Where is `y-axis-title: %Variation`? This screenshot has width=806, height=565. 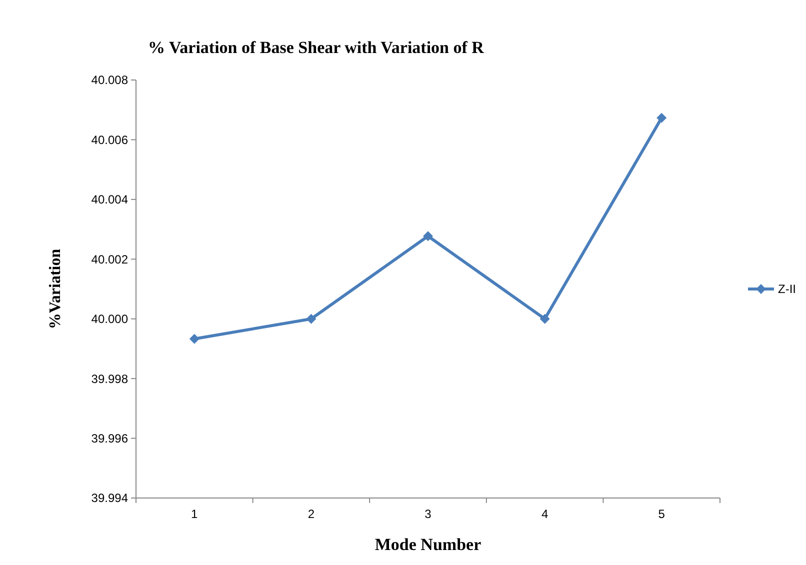 y-axis-title: %Variation is located at coordinates (55, 289).